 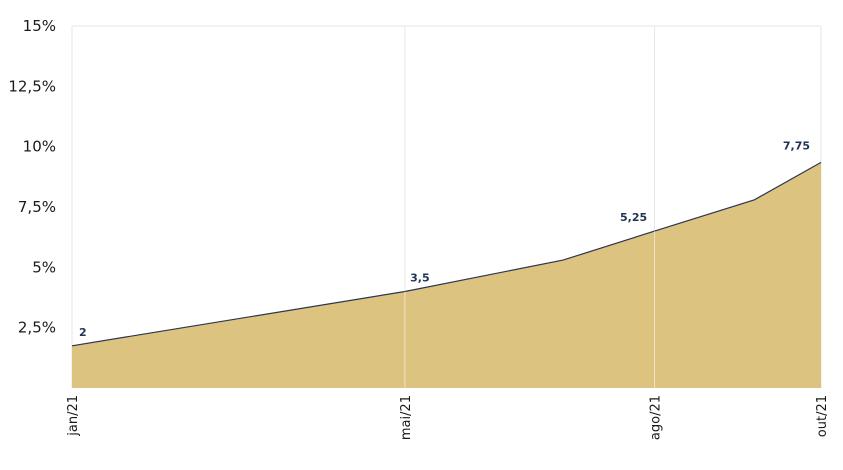 What do you see at coordinates (37, 328) in the screenshot?
I see `y-tick-label: 2,5%` at bounding box center [37, 328].